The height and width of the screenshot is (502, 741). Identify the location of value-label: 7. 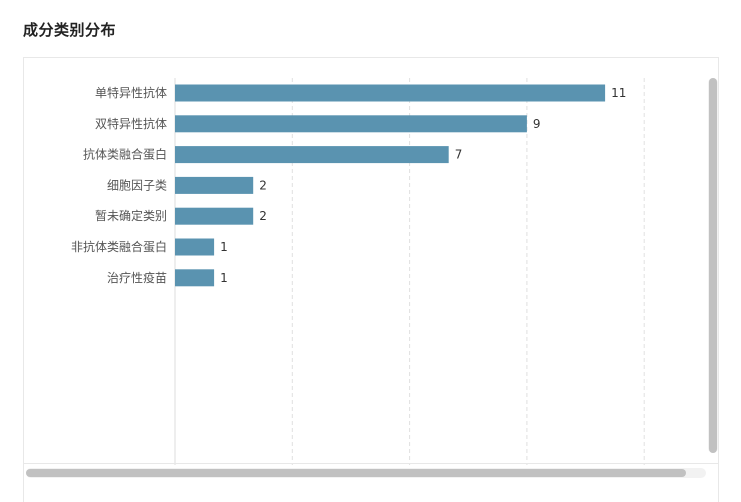
(459, 155).